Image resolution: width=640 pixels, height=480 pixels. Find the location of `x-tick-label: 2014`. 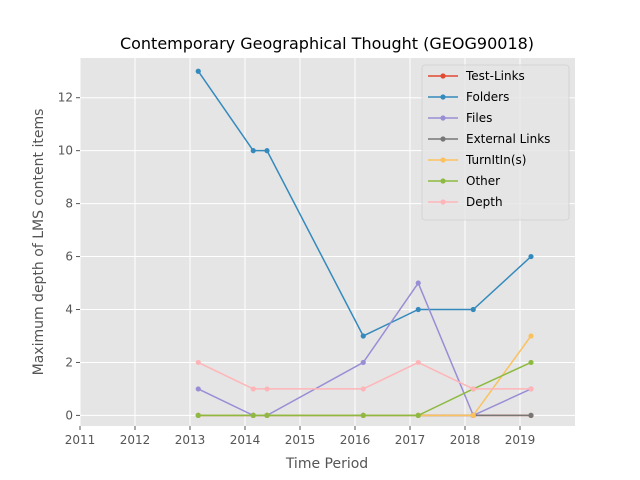

x-tick-label: 2014 is located at coordinates (245, 440).